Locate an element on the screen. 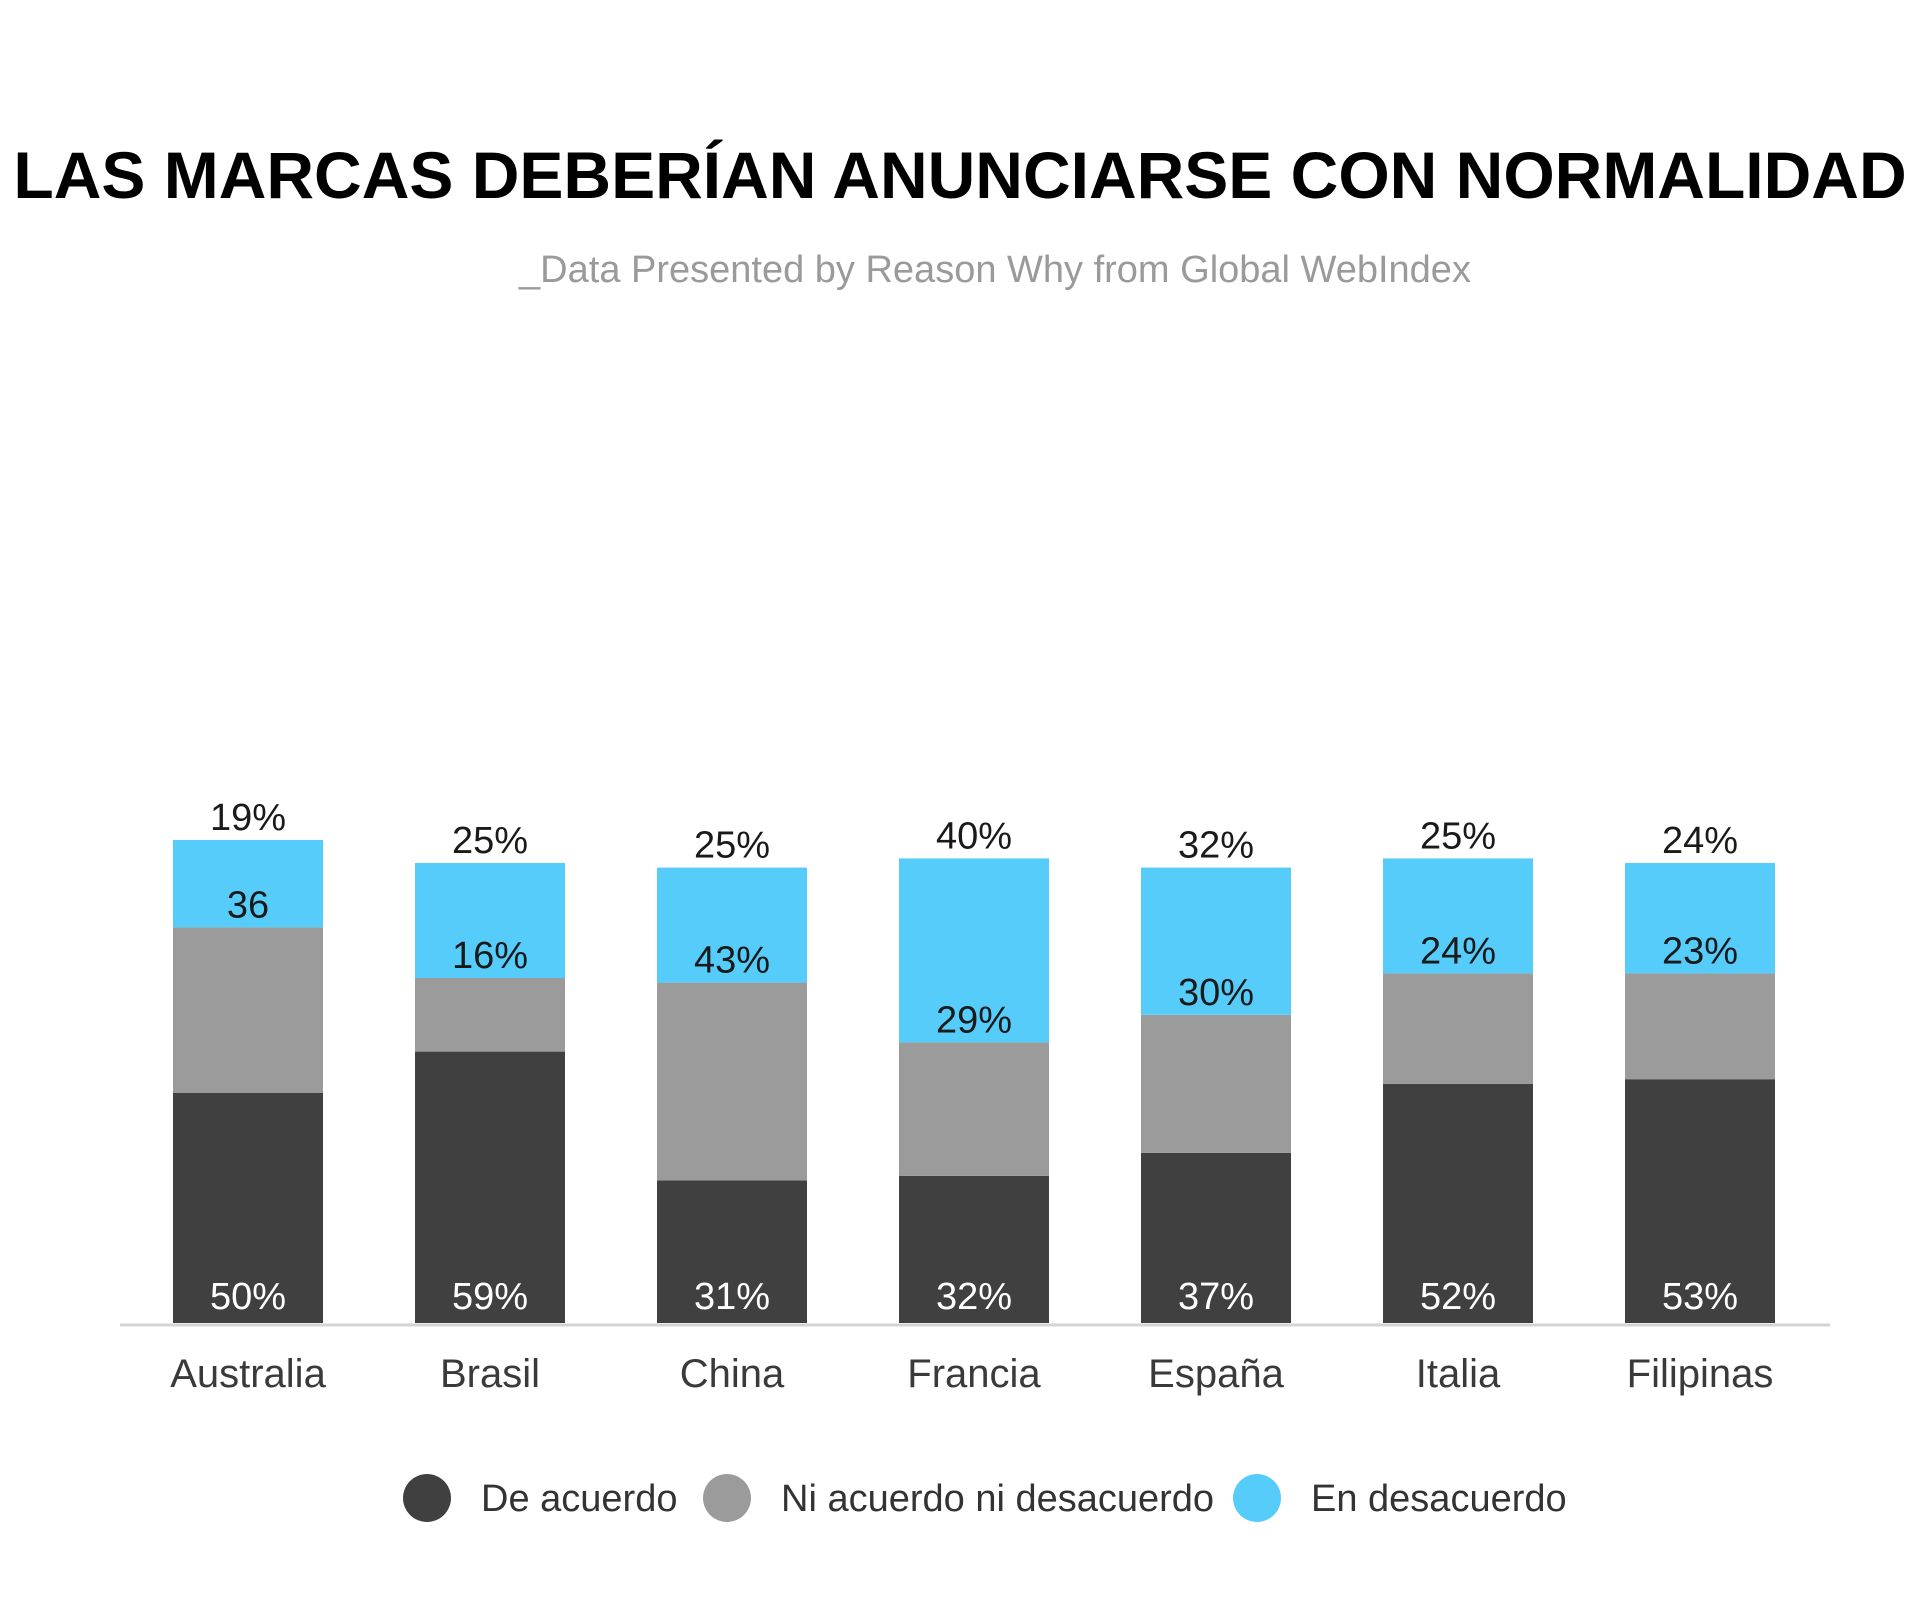 Image resolution: width=1920 pixels, height=1602 pixels. bar-en-desacuerdo-italia is located at coordinates (1458, 916).